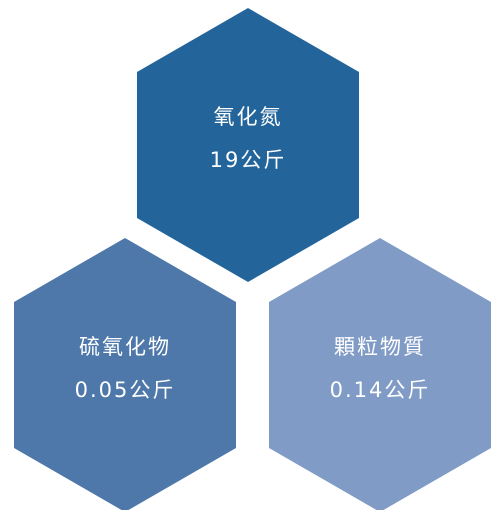 This screenshot has height=510, width=493. Describe the element at coordinates (380, 390) in the screenshot. I see `hexagon-amount: 0.14公斤` at that location.